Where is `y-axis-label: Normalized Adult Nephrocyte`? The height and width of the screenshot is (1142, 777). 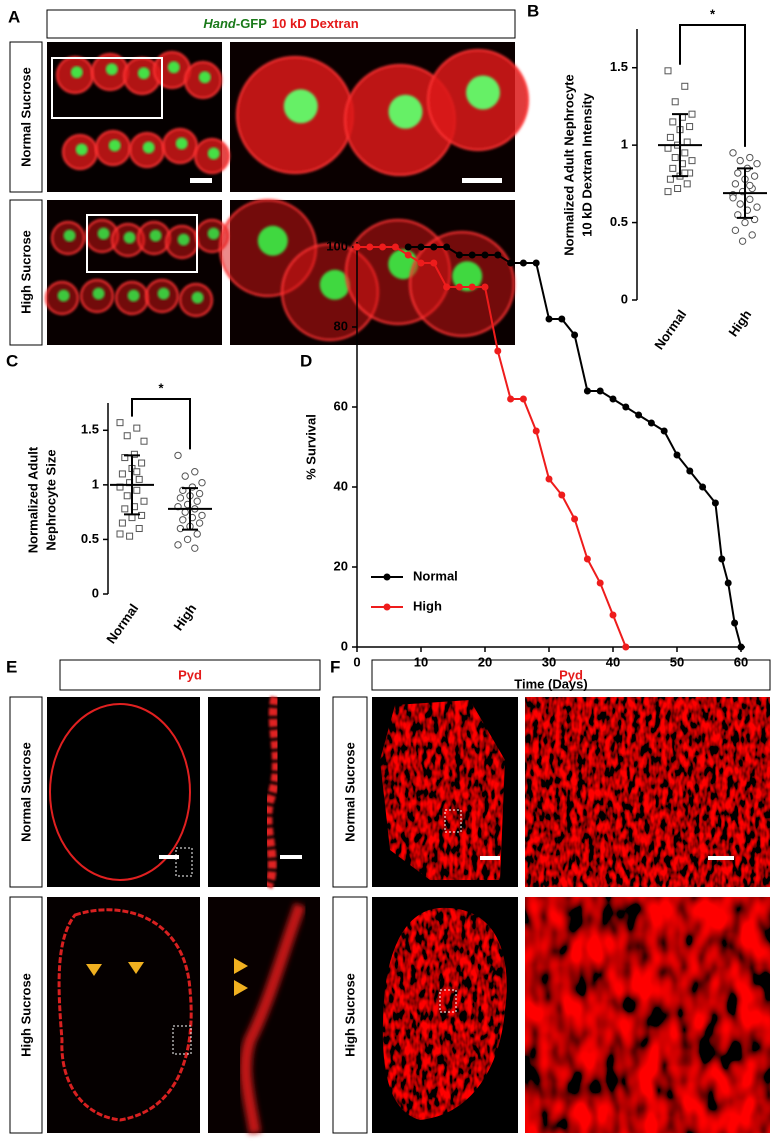 y-axis-label: Normalized Adult Nephrocyte is located at coordinates (568, 165).